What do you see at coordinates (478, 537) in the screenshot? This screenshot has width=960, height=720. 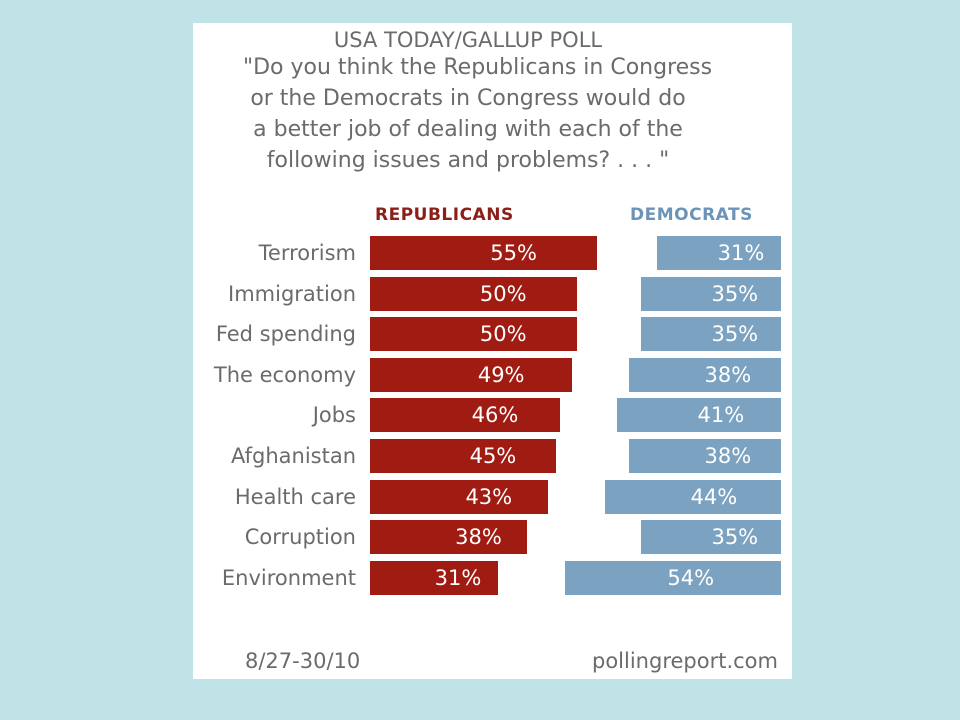 I see `republican-value-label: 38%` at bounding box center [478, 537].